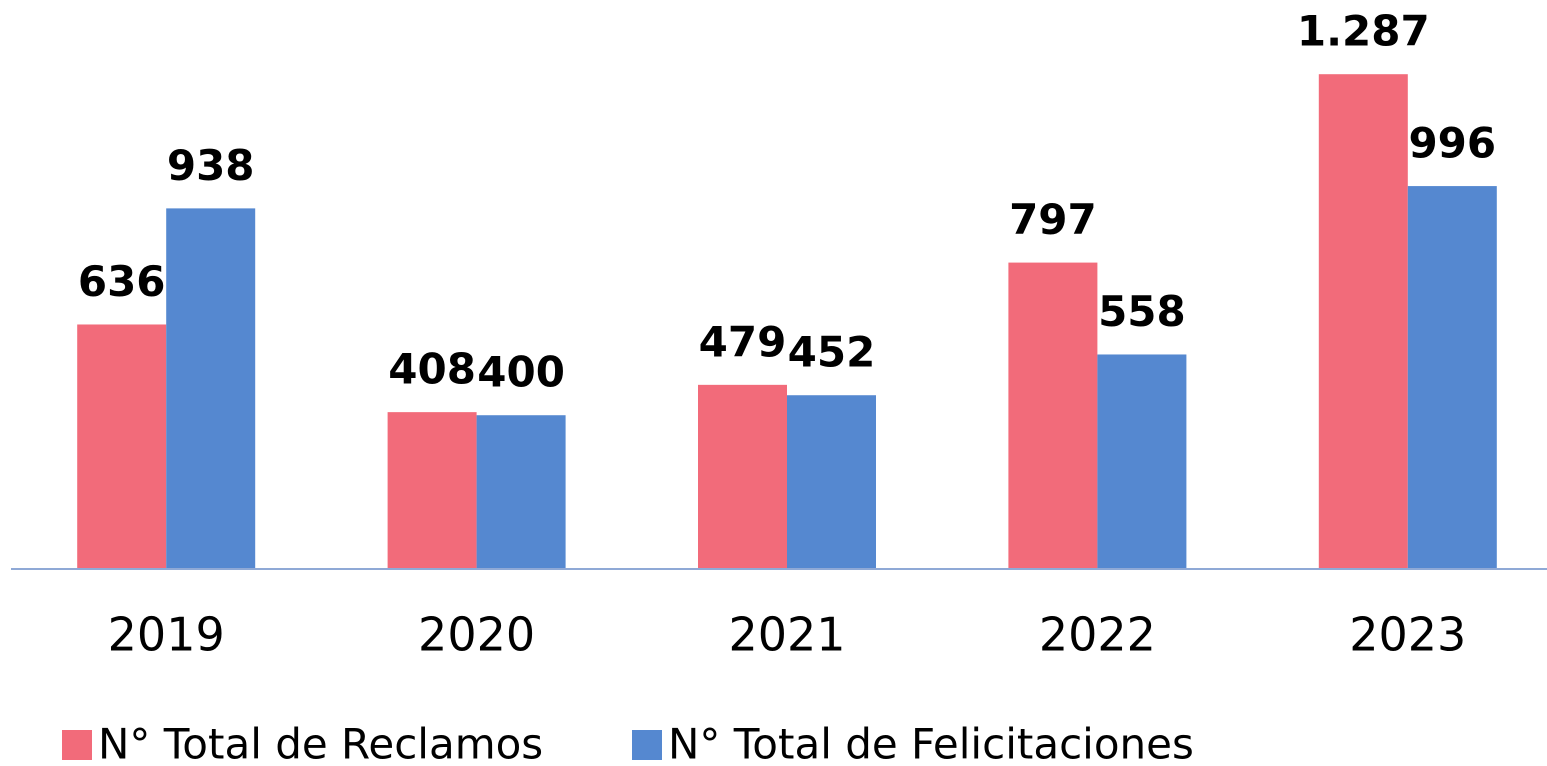 The image size is (1547, 766). Describe the element at coordinates (166, 635) in the screenshot. I see `x-tick-label: 2019` at that location.